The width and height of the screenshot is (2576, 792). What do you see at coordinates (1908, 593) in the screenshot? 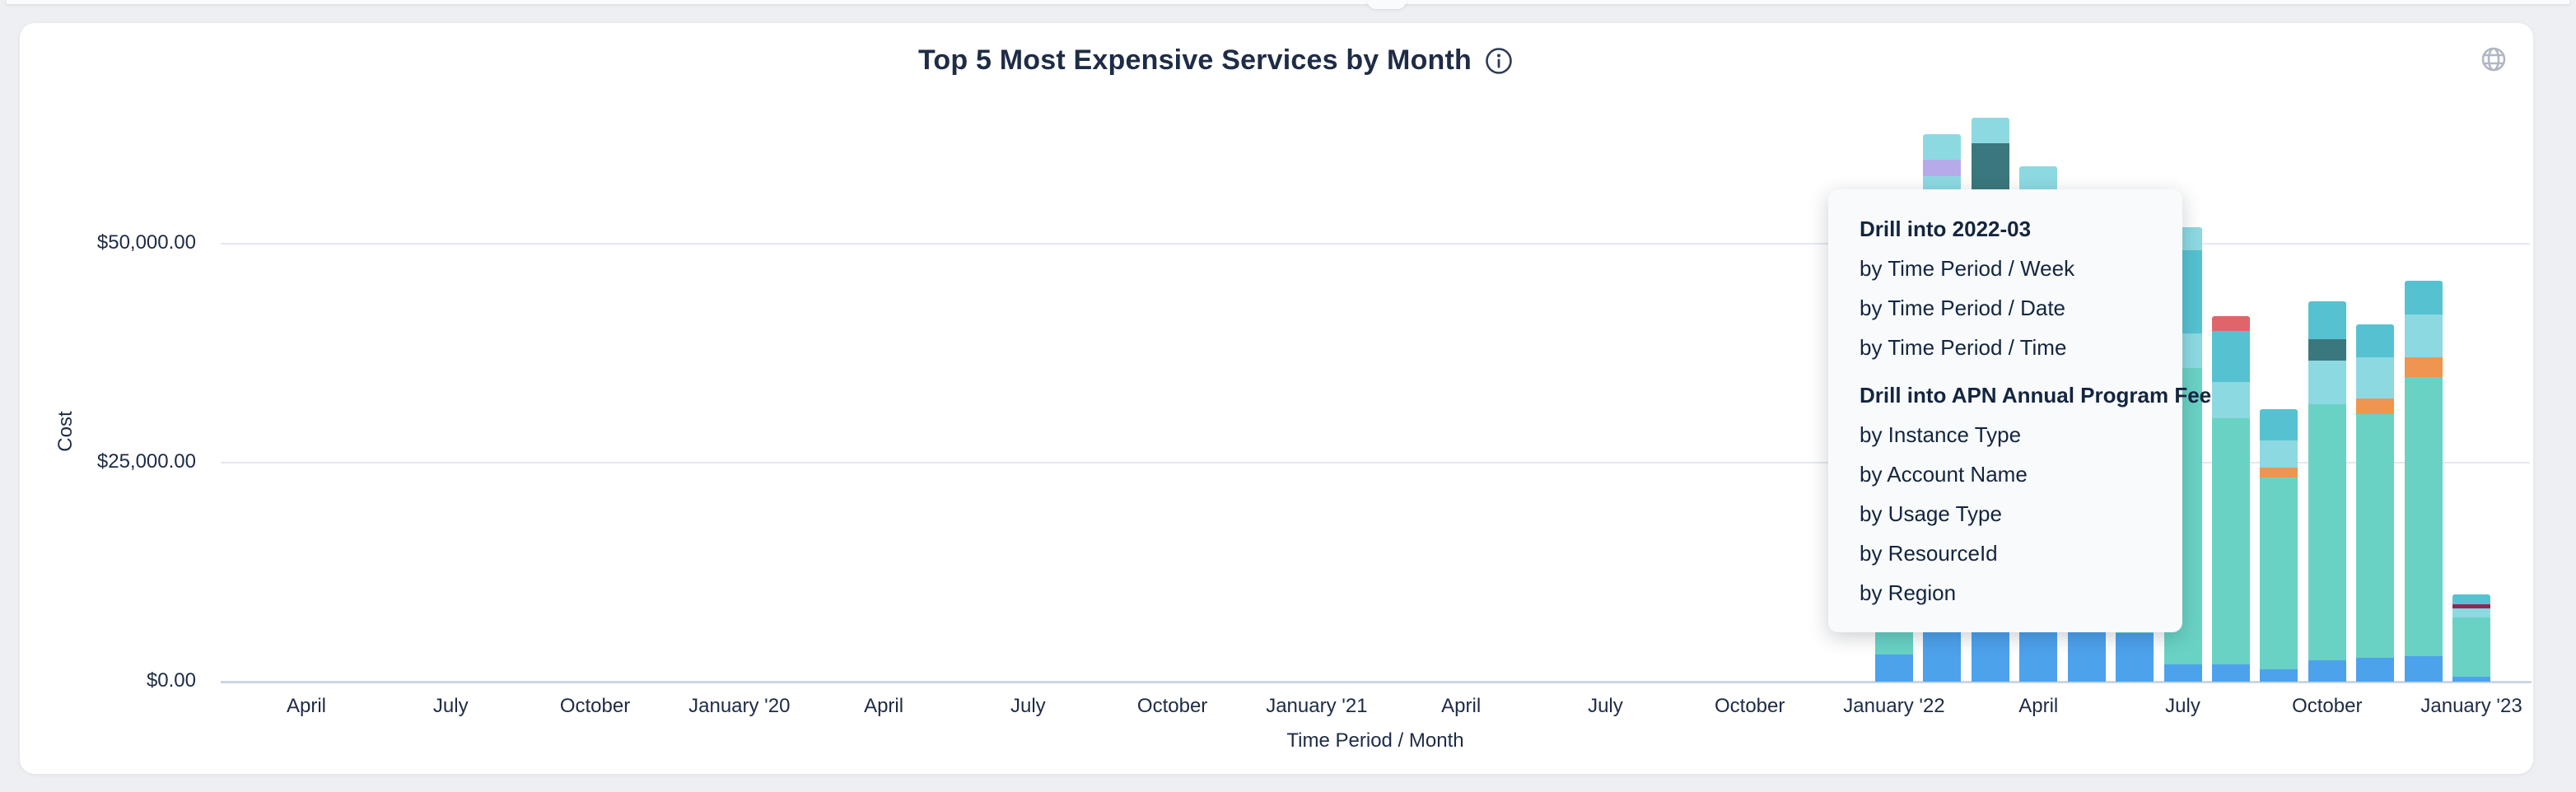
I see `menu-item-by-region: by Region` at bounding box center [1908, 593].